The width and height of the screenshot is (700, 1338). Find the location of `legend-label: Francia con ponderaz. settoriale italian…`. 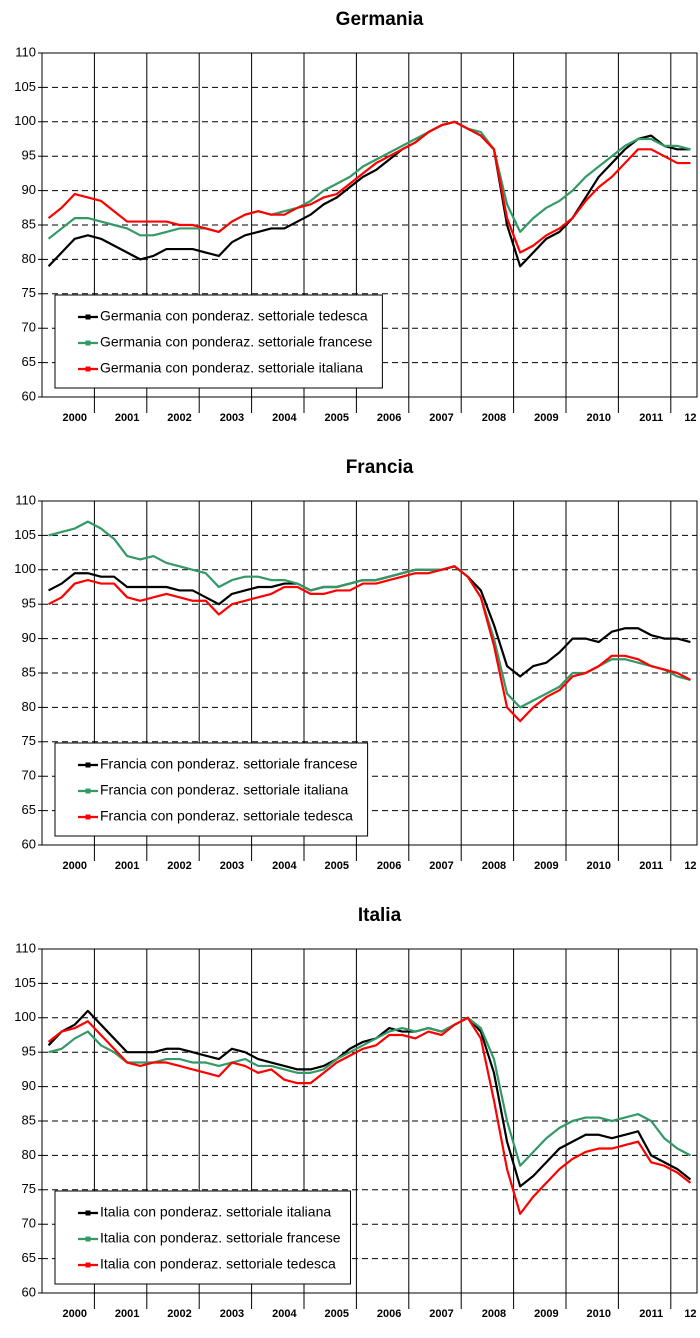

legend-label: Francia con ponderaz. settoriale italian… is located at coordinates (224, 790).